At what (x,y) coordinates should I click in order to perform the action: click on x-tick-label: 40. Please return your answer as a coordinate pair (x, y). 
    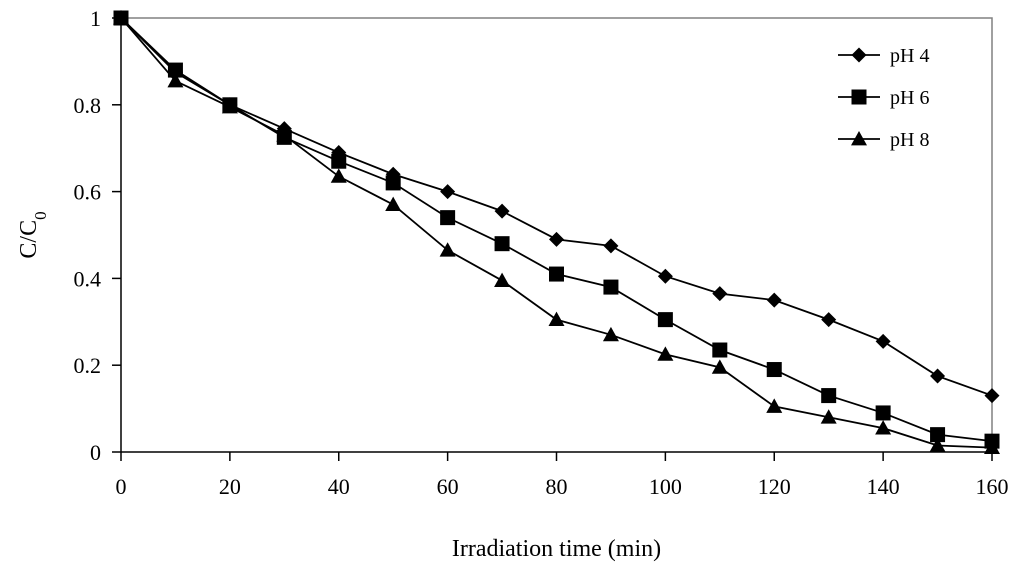
    Looking at the image, I should click on (339, 486).